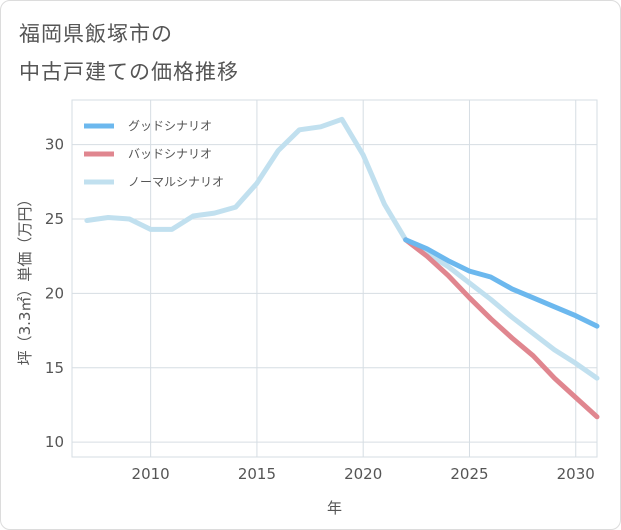  What do you see at coordinates (54, 145) in the screenshot?
I see `y-tick-label: 30` at bounding box center [54, 145].